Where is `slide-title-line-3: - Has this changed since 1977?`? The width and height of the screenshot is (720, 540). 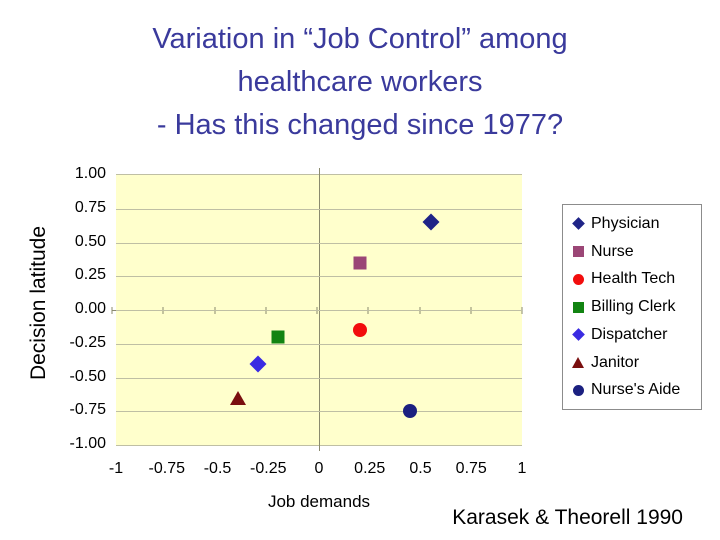
slide-title-line-3: - Has this changed since 1977? is located at coordinates (360, 125).